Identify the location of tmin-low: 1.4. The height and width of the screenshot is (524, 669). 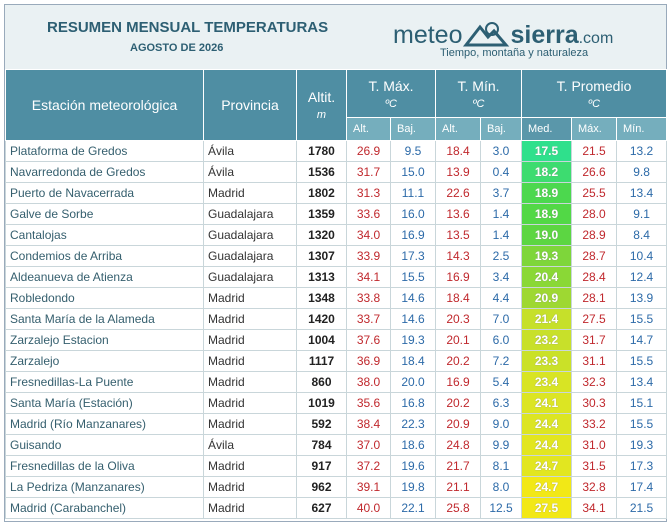
(501, 214).